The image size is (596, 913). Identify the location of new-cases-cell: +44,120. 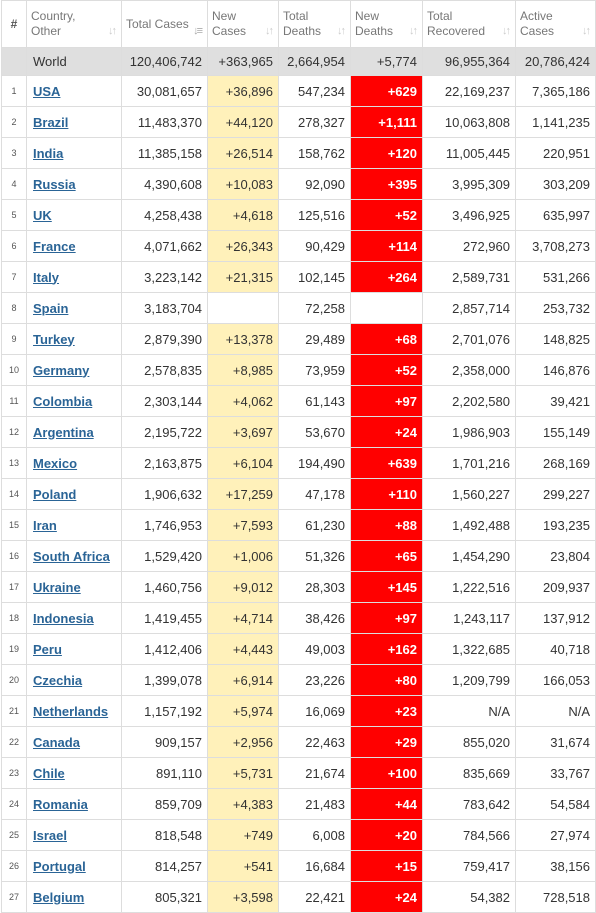
(243, 122).